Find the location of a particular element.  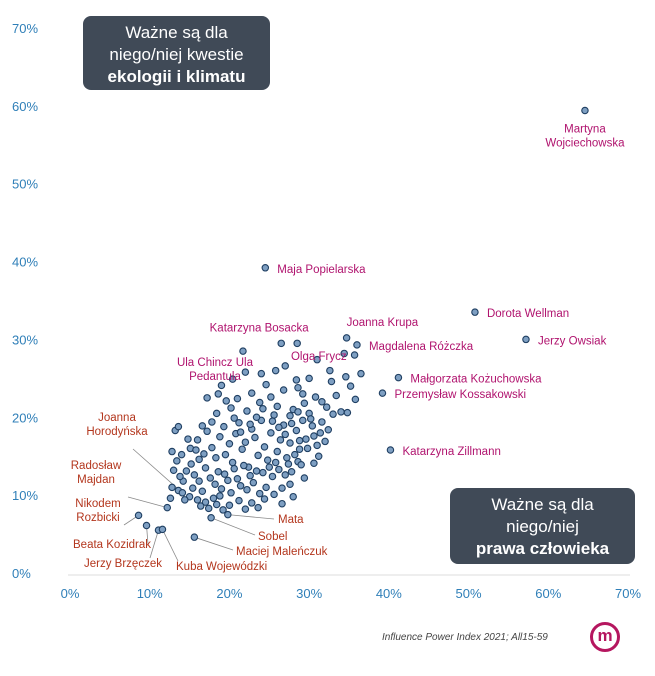

x-tick-label: 40% is located at coordinates (389, 593).